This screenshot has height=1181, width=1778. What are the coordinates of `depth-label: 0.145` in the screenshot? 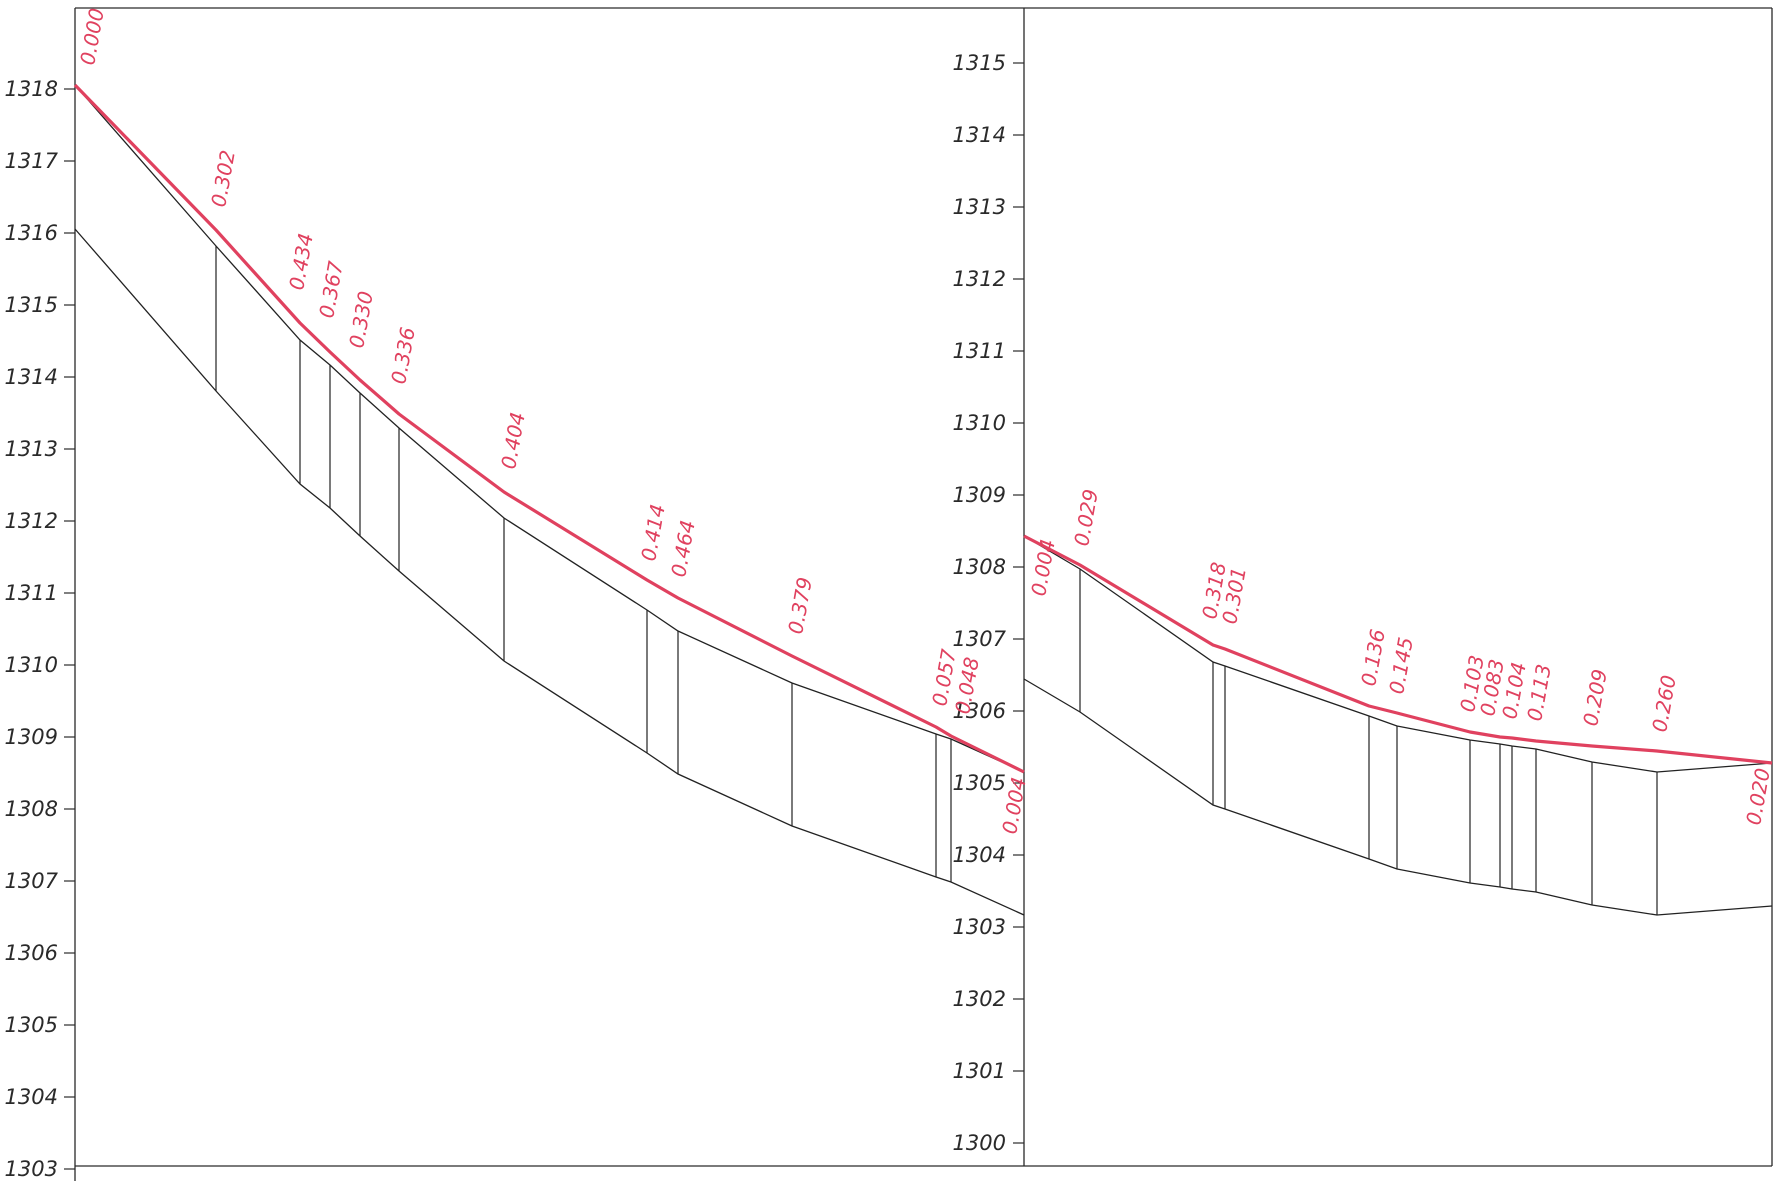 It's located at (1401, 665).